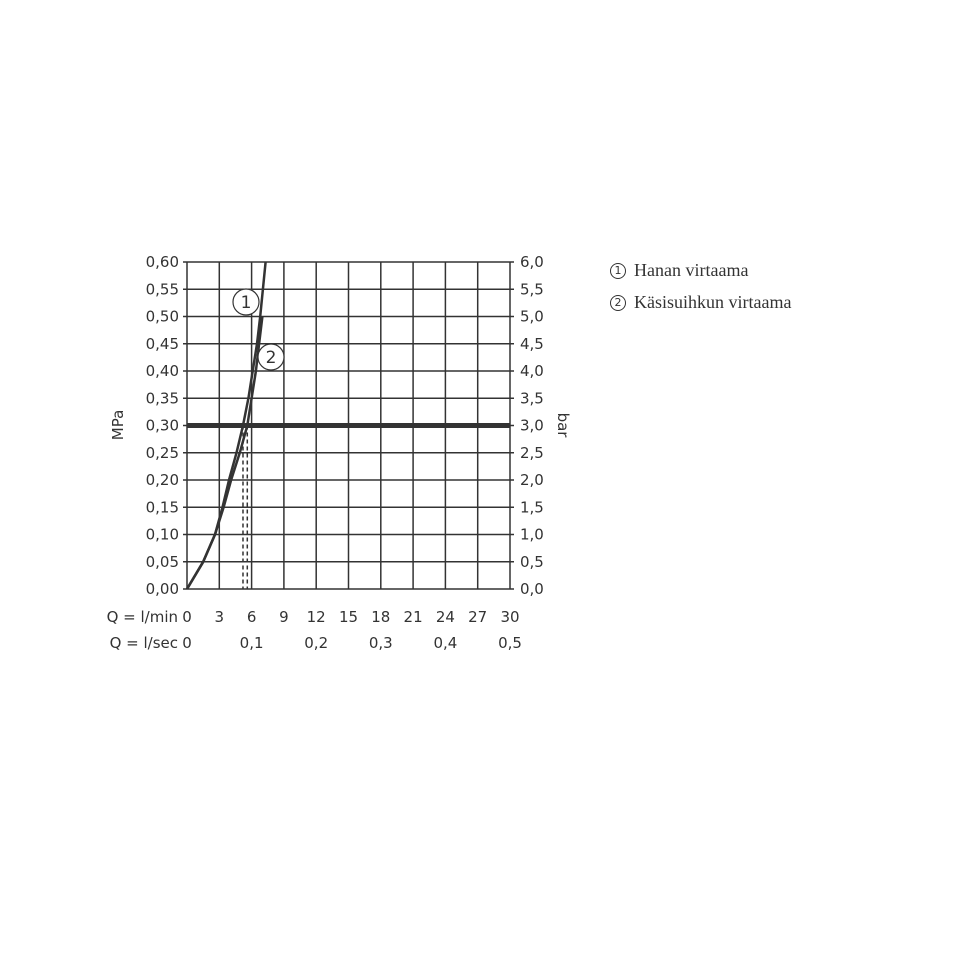  Describe the element at coordinates (162, 344) in the screenshot. I see `y-tick-label-left: 0,45` at that location.